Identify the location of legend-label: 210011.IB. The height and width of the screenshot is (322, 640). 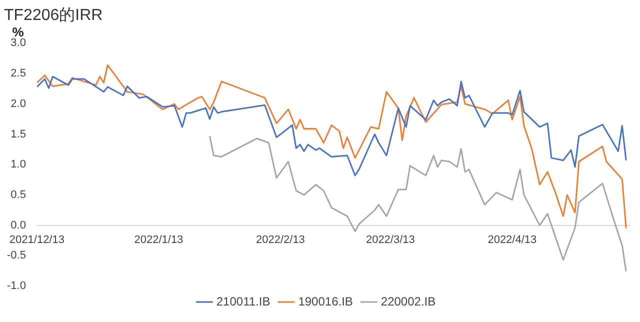
(243, 301).